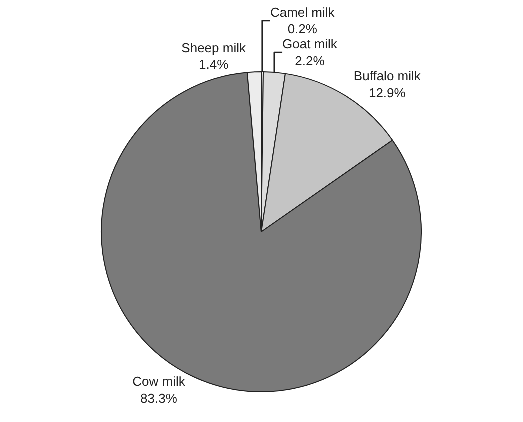  I want to click on slice-label: Sheep milk, so click(214, 48).